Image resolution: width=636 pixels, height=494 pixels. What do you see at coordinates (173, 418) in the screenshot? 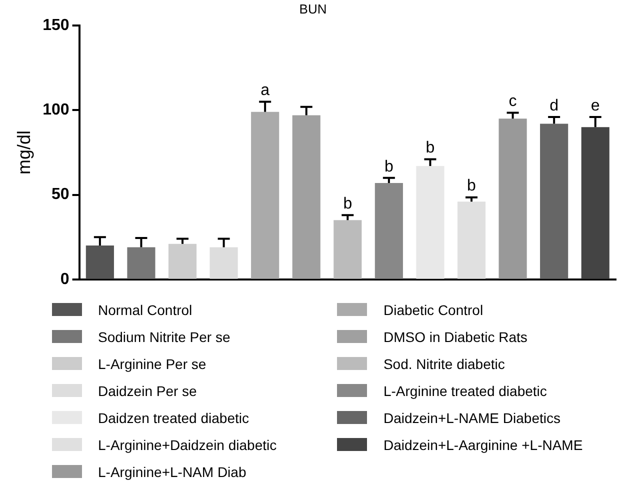
I see `legend-label: Daidzen treated diabetic` at bounding box center [173, 418].